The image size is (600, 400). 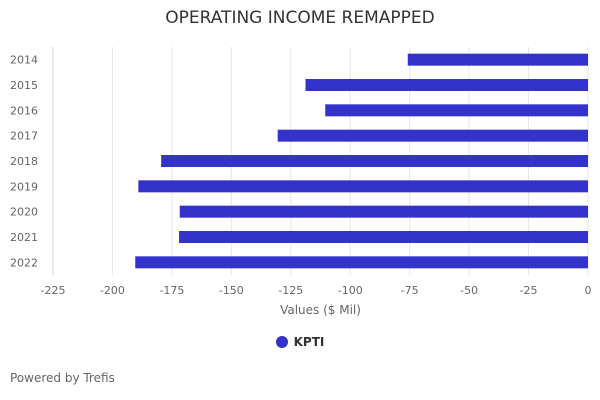 What do you see at coordinates (588, 290) in the screenshot?
I see `x-tick-label: 0` at bounding box center [588, 290].